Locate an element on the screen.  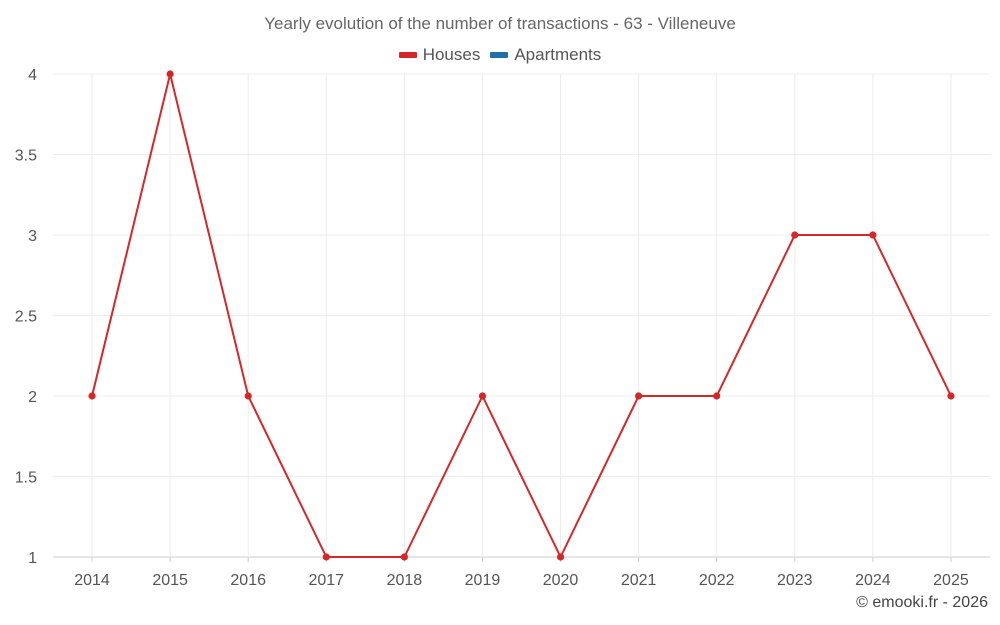
legend-item-houses: Houses is located at coordinates (439, 55).